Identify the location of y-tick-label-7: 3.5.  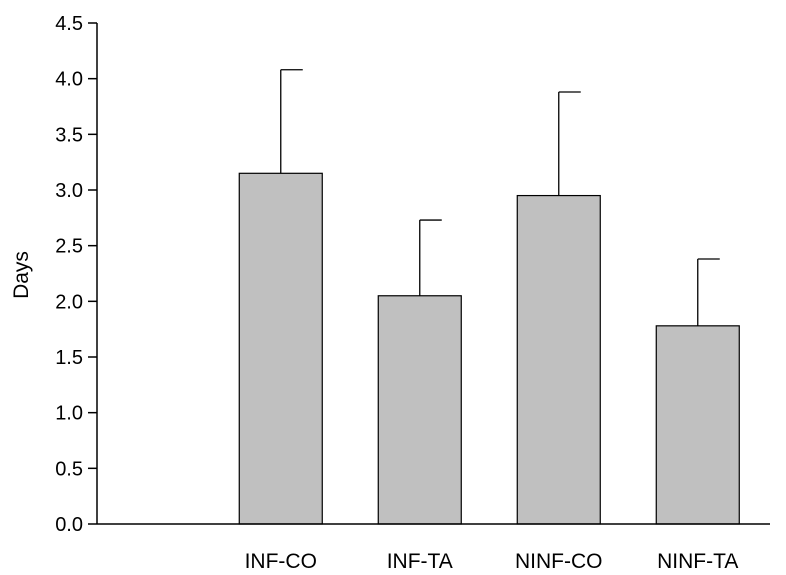
(69, 135).